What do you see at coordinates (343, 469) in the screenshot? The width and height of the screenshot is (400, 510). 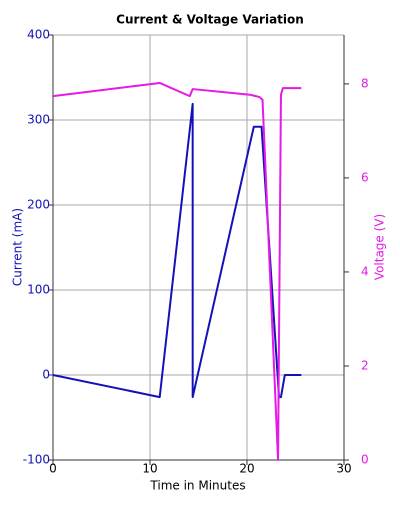 I see `x-tick-label: 30` at bounding box center [343, 469].